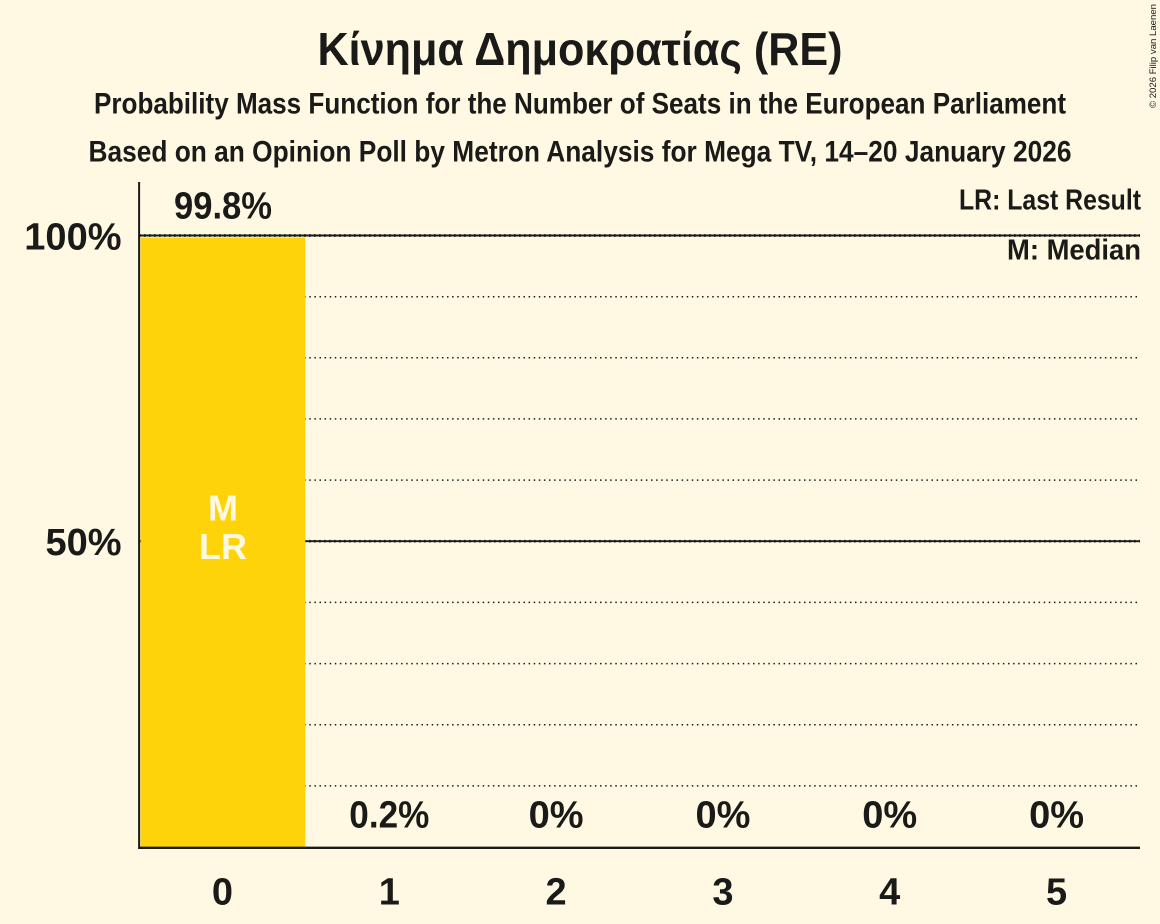 This screenshot has width=1160, height=924. What do you see at coordinates (389, 816) in the screenshot?
I see `svg-text: 0.2%` at bounding box center [389, 816].